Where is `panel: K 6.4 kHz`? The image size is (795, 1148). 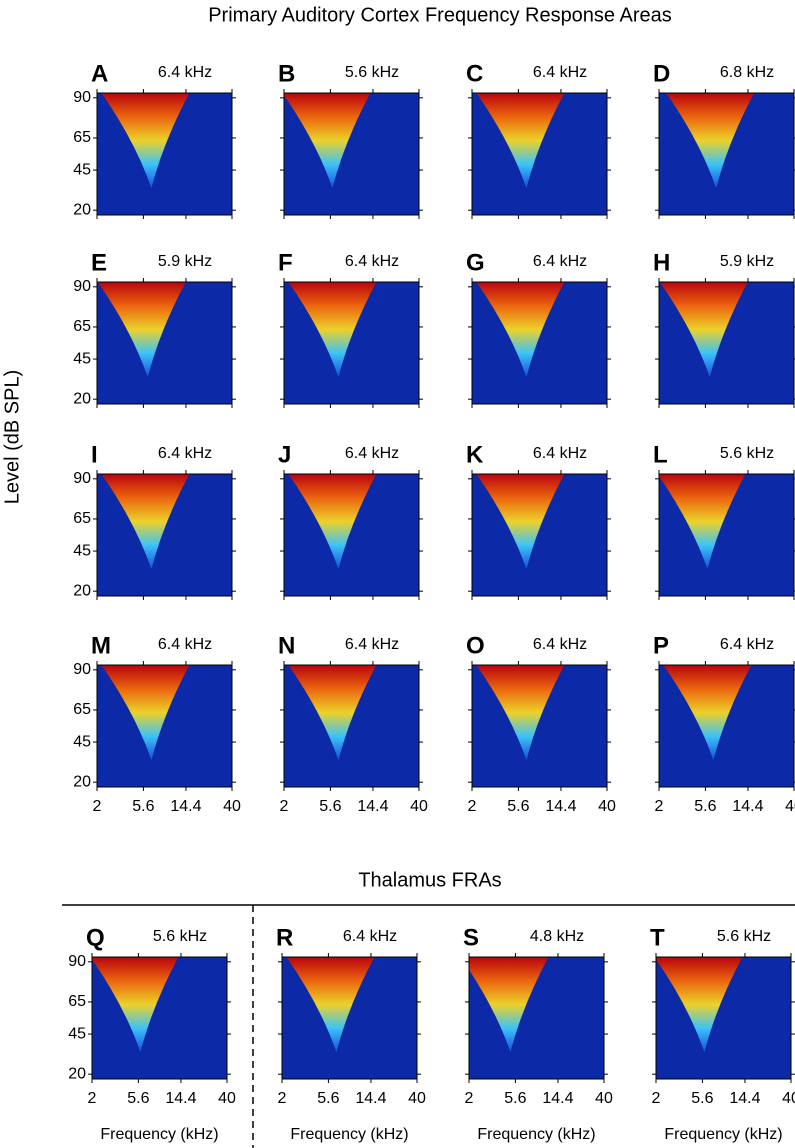 panel: K 6.4 kHz is located at coordinates (538, 520).